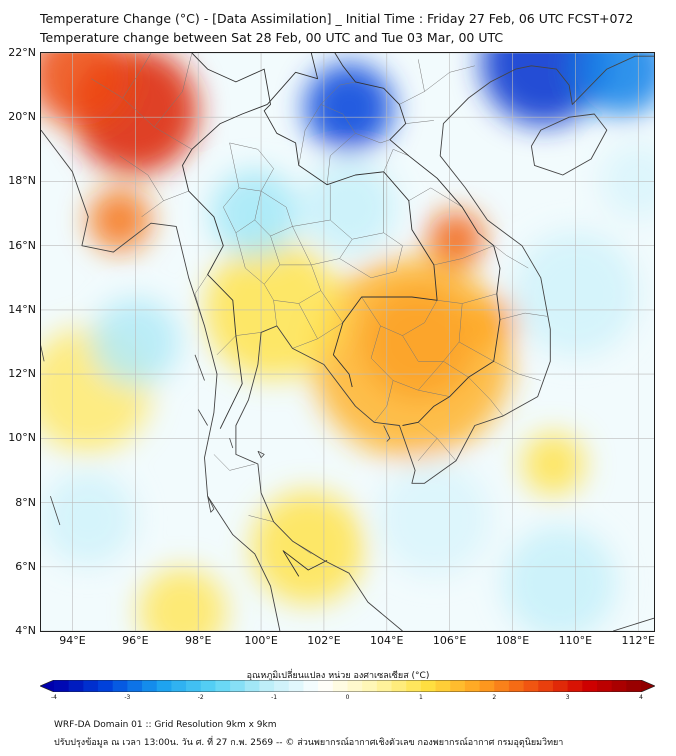 This screenshot has height=756, width=676. Describe the element at coordinates (569, 144) in the screenshot. I see `coast-line` at that location.